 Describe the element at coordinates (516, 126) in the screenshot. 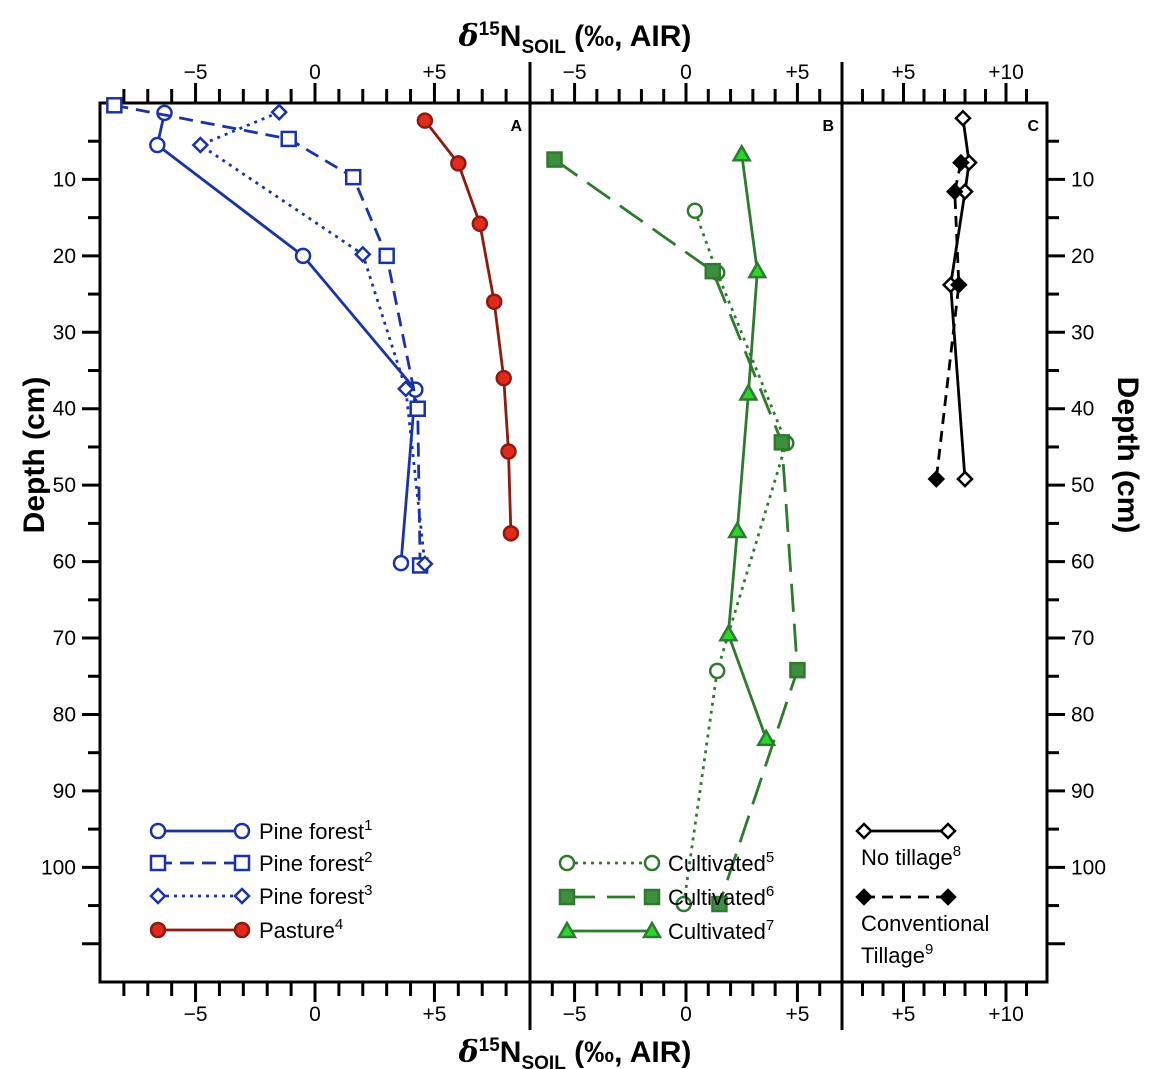

I see `panel-letter: A` at that location.